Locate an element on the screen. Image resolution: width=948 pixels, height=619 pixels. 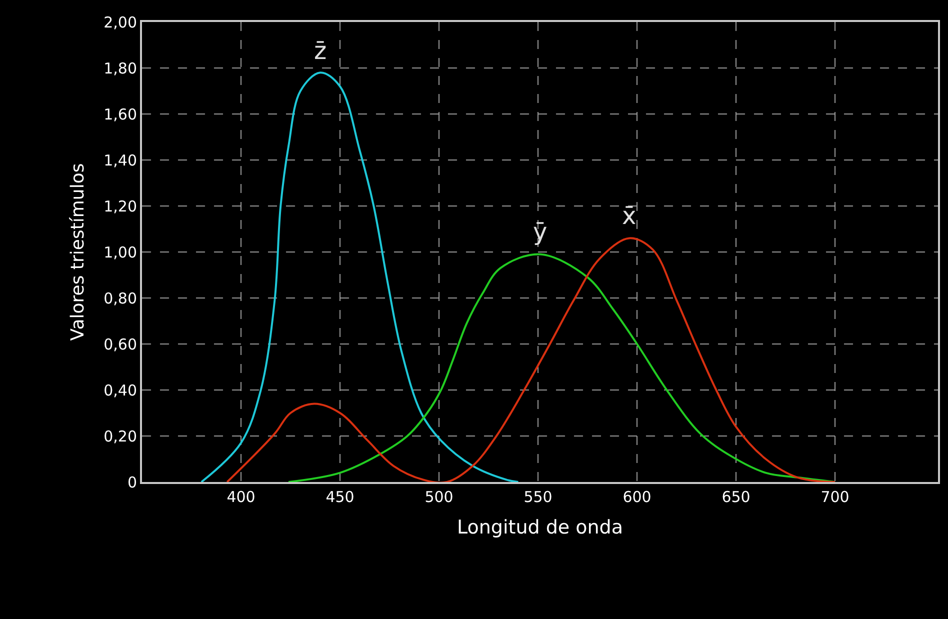
y-tick-label: 1,40 is located at coordinates (120, 160).